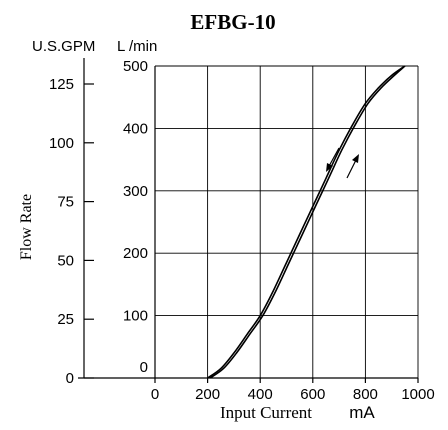 The image size is (448, 430). Describe the element at coordinates (65, 260) in the screenshot. I see `gpm-tick-label-50: 50` at that location.